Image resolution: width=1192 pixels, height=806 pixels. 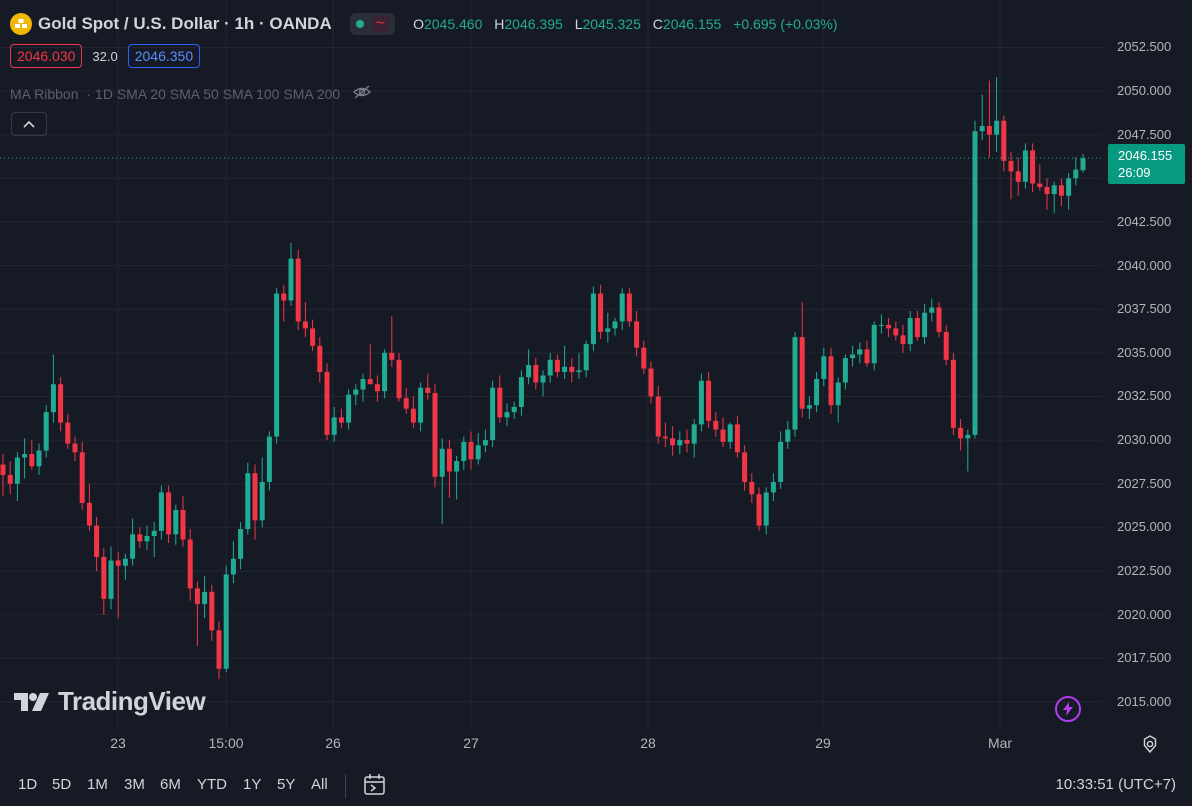 I want to click on bar-countdown: 26:09, so click(x=1134, y=172).